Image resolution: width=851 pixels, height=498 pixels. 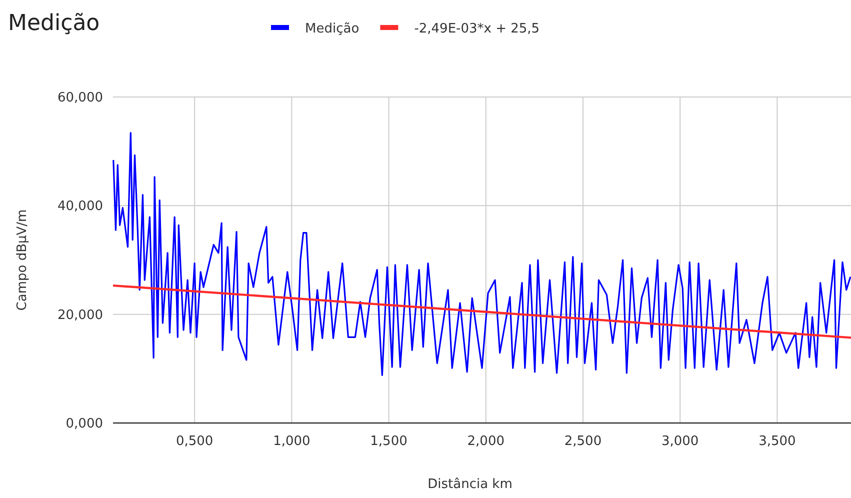 I want to click on x-tick-label: 0,500, so click(x=195, y=441).